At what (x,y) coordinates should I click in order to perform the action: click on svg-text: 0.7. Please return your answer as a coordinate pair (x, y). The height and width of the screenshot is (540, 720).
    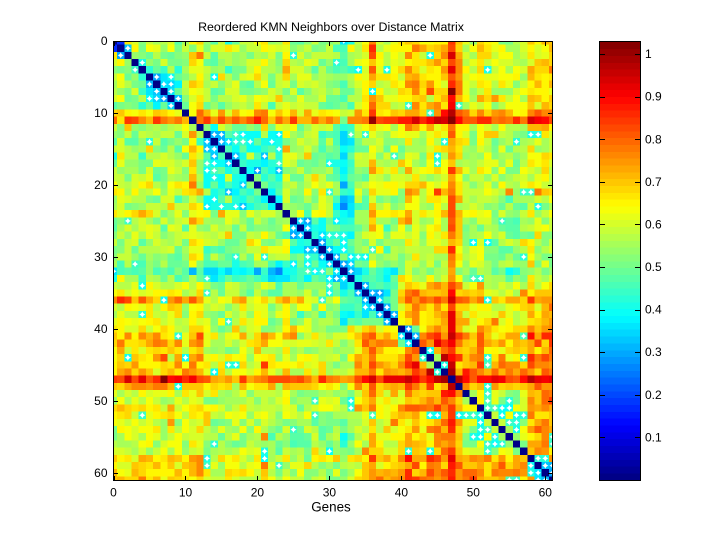
    Looking at the image, I should click on (653, 182).